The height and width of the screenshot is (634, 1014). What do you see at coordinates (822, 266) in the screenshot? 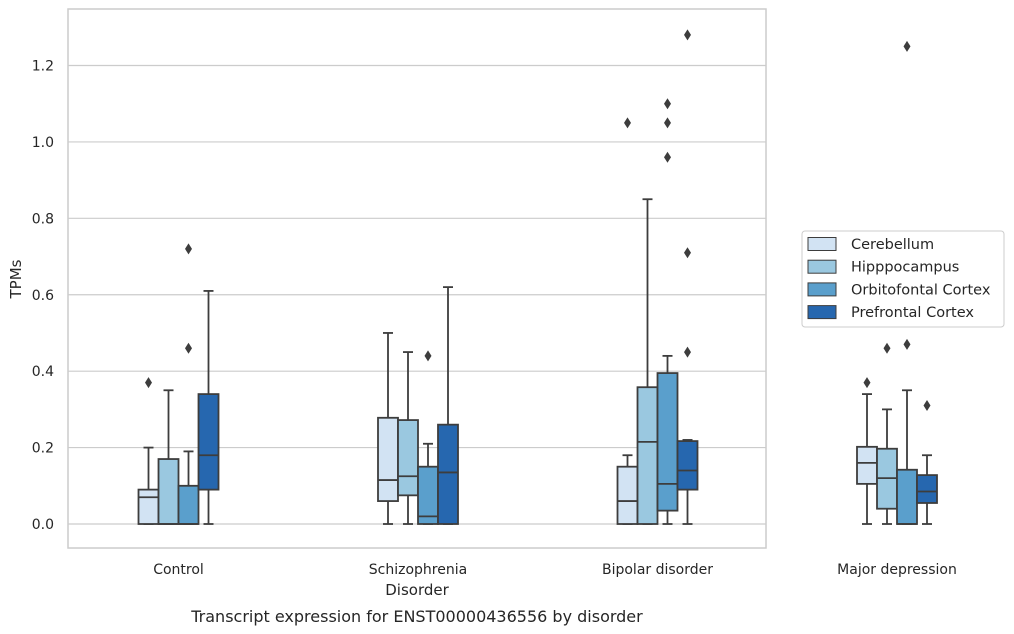
I see `legend-swatch-hipppocampus` at bounding box center [822, 266].